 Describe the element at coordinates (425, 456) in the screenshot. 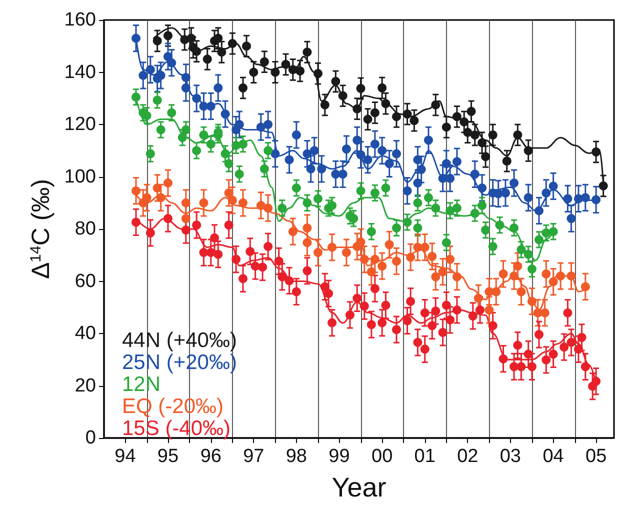

I see `x-tick-label: 01` at that location.